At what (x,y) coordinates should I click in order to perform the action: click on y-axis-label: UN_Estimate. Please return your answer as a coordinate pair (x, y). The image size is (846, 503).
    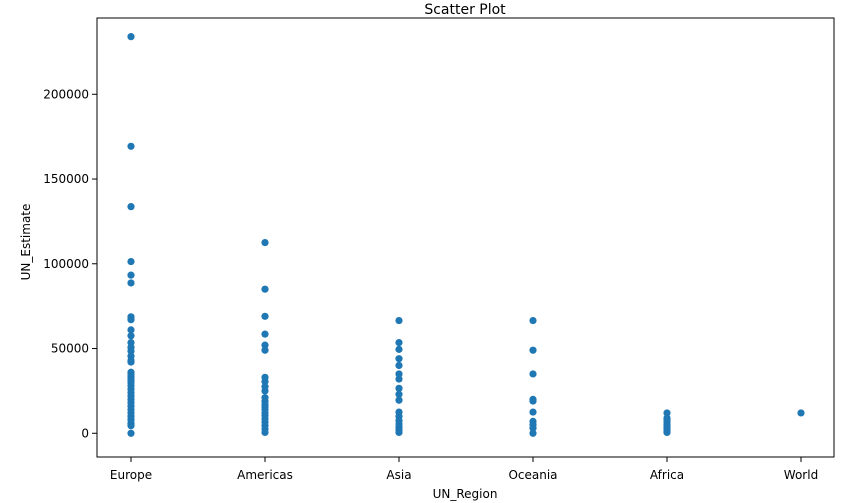
    Looking at the image, I should click on (26, 242).